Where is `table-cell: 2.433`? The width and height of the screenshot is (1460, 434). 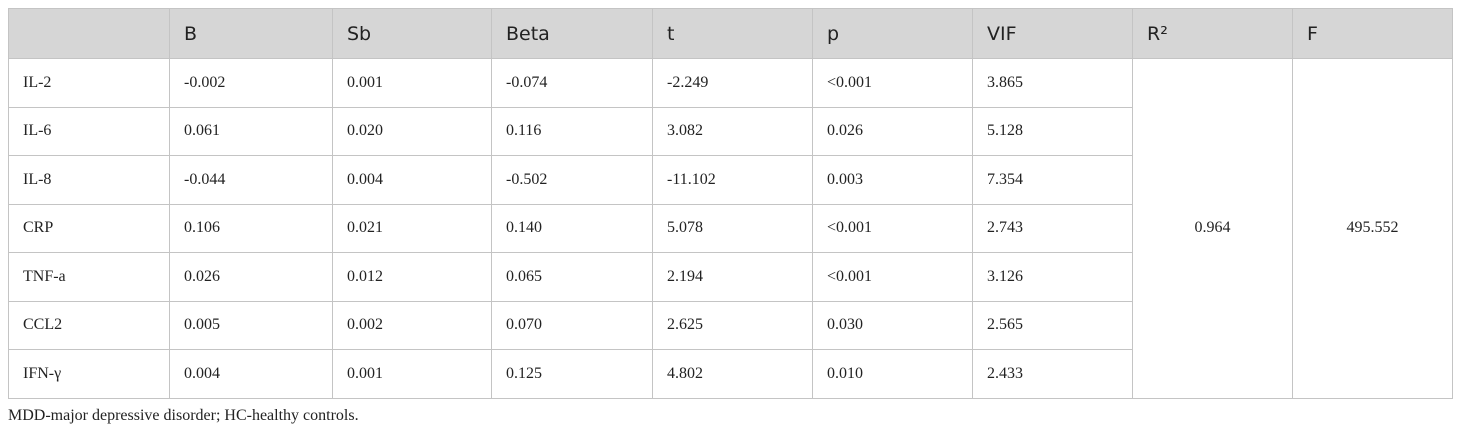 table-cell: 2.433 is located at coordinates (1052, 374).